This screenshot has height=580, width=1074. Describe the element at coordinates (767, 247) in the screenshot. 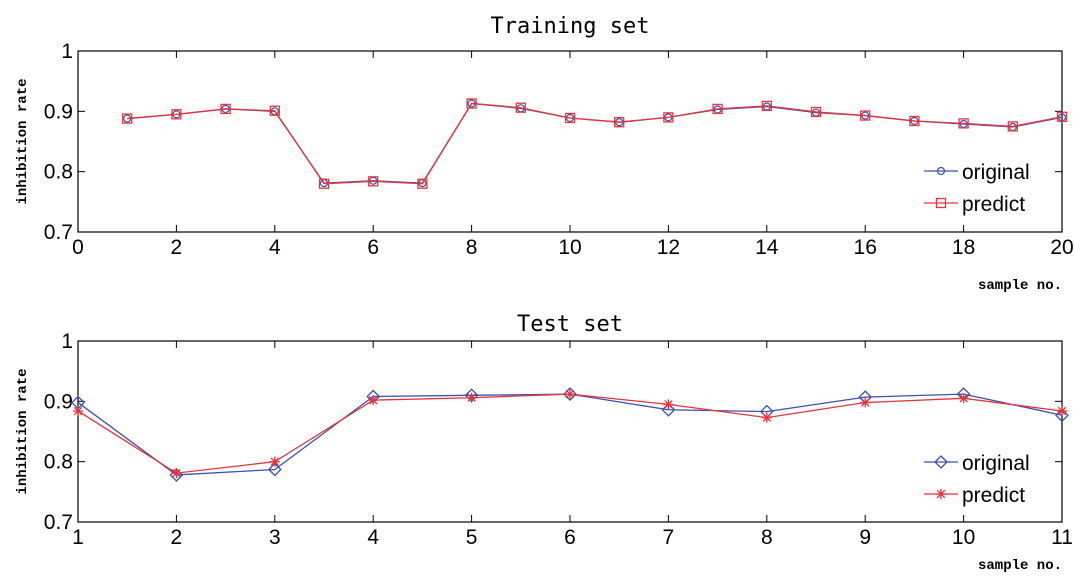

I see `x-tick-label: 14` at that location.